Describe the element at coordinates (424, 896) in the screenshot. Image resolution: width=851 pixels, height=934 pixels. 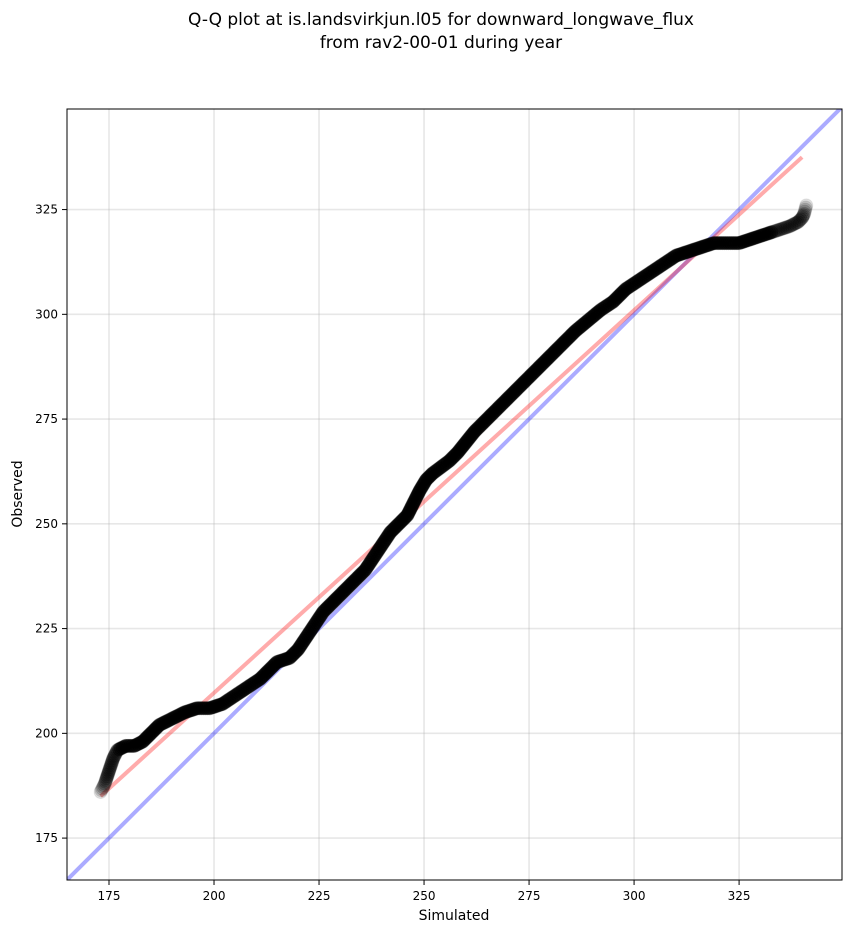
I see `x-tick-label: 250` at that location.